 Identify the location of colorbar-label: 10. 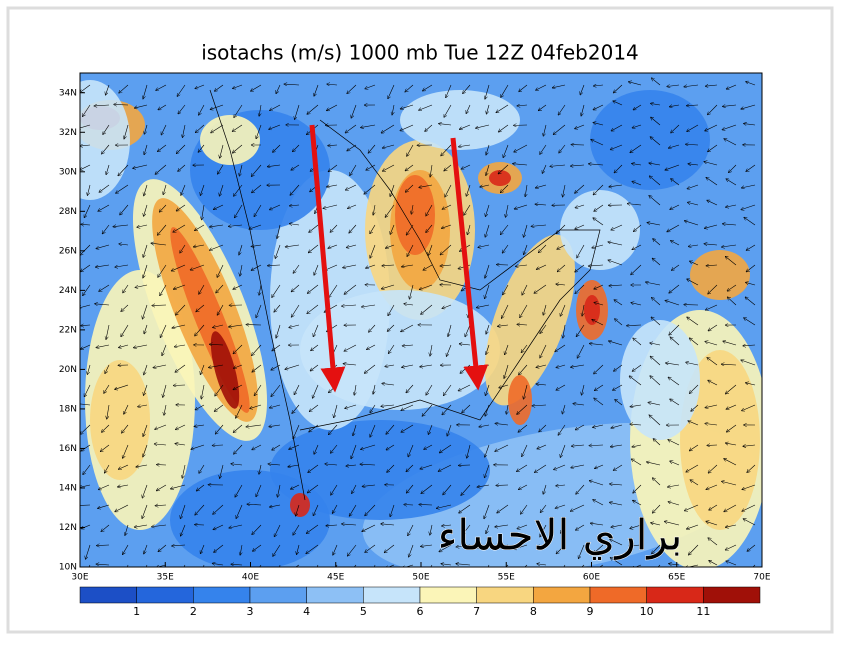
(647, 611).